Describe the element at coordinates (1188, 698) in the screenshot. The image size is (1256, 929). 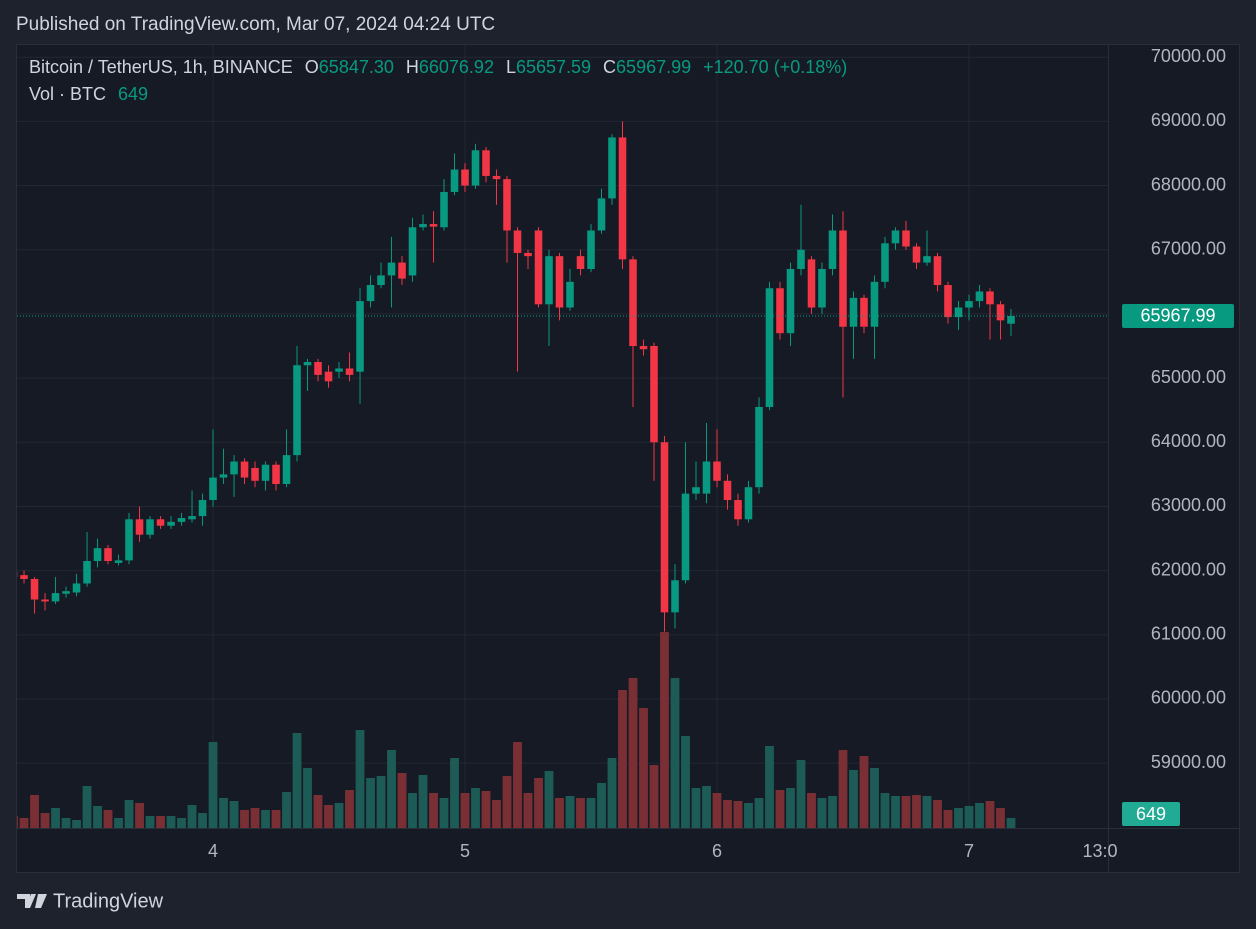
I see `y-tick-label: 60000.00` at that location.